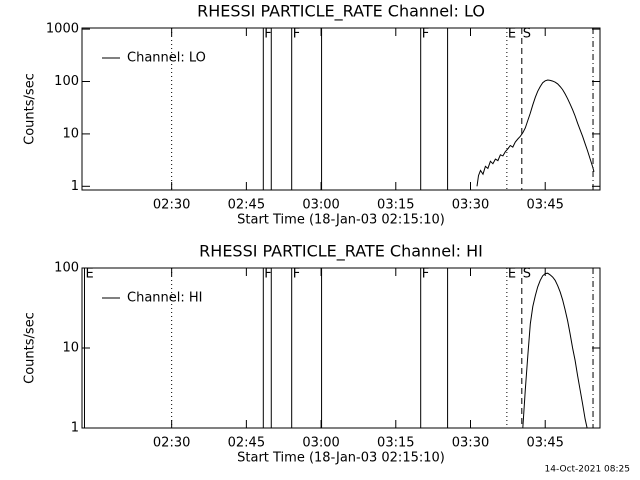 Image resolution: width=640 pixels, height=480 pixels. Describe the element at coordinates (62, 29) in the screenshot. I see `y-tick-label: 1000` at that location.